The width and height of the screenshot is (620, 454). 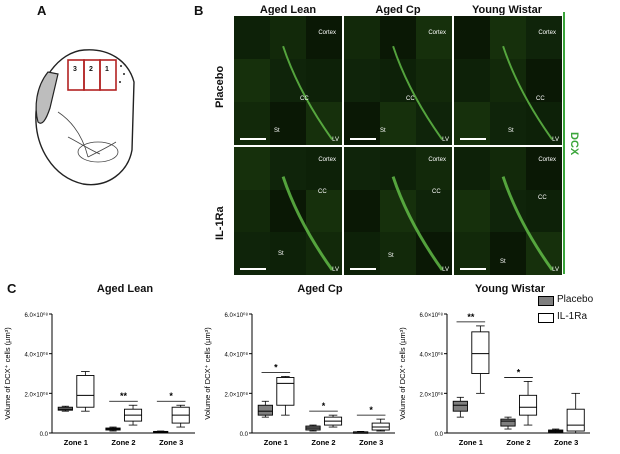 I want to click on micrograph-aged-lean-placebo: Cortex CC St LV, so click(x=288, y=80).